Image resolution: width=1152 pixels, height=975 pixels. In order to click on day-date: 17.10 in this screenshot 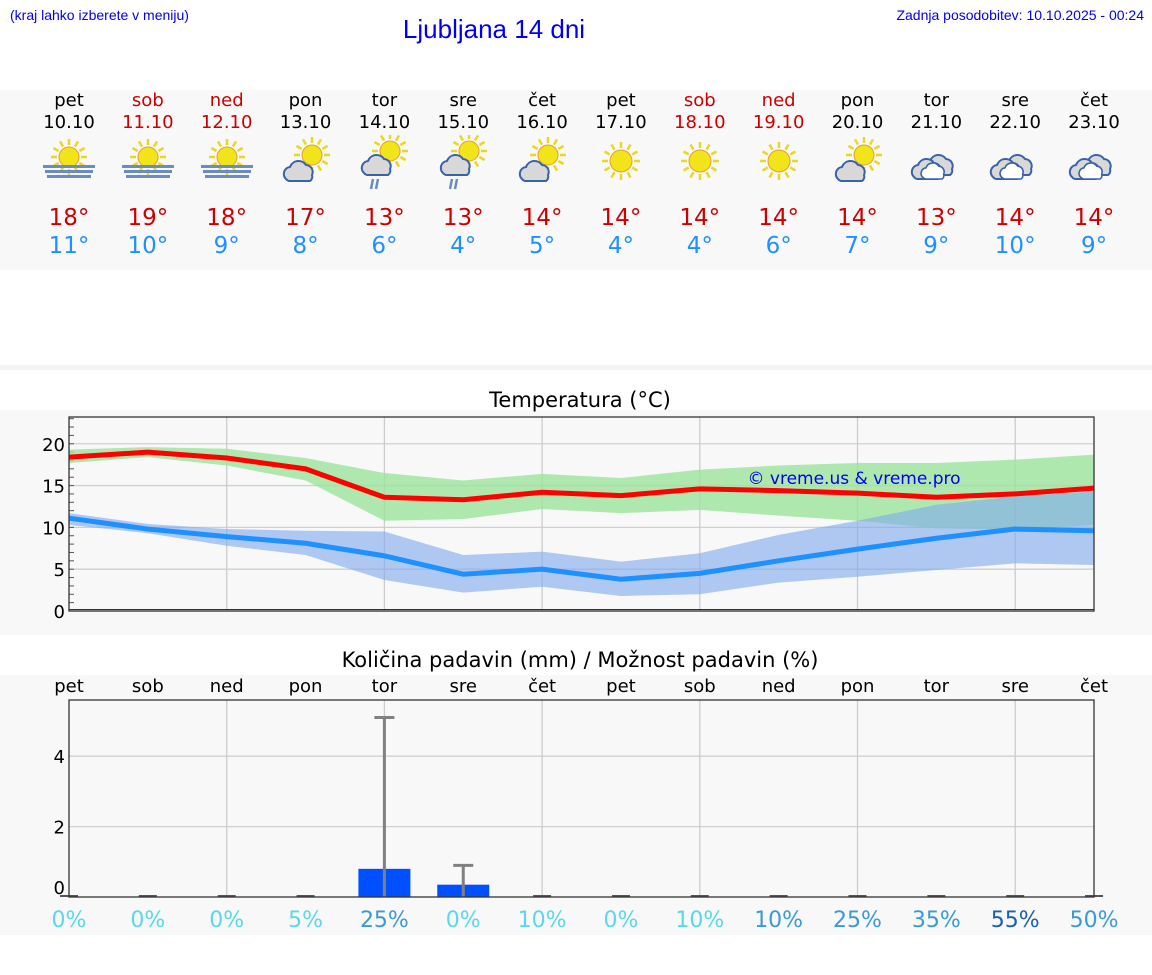, I will do `click(621, 122)`.